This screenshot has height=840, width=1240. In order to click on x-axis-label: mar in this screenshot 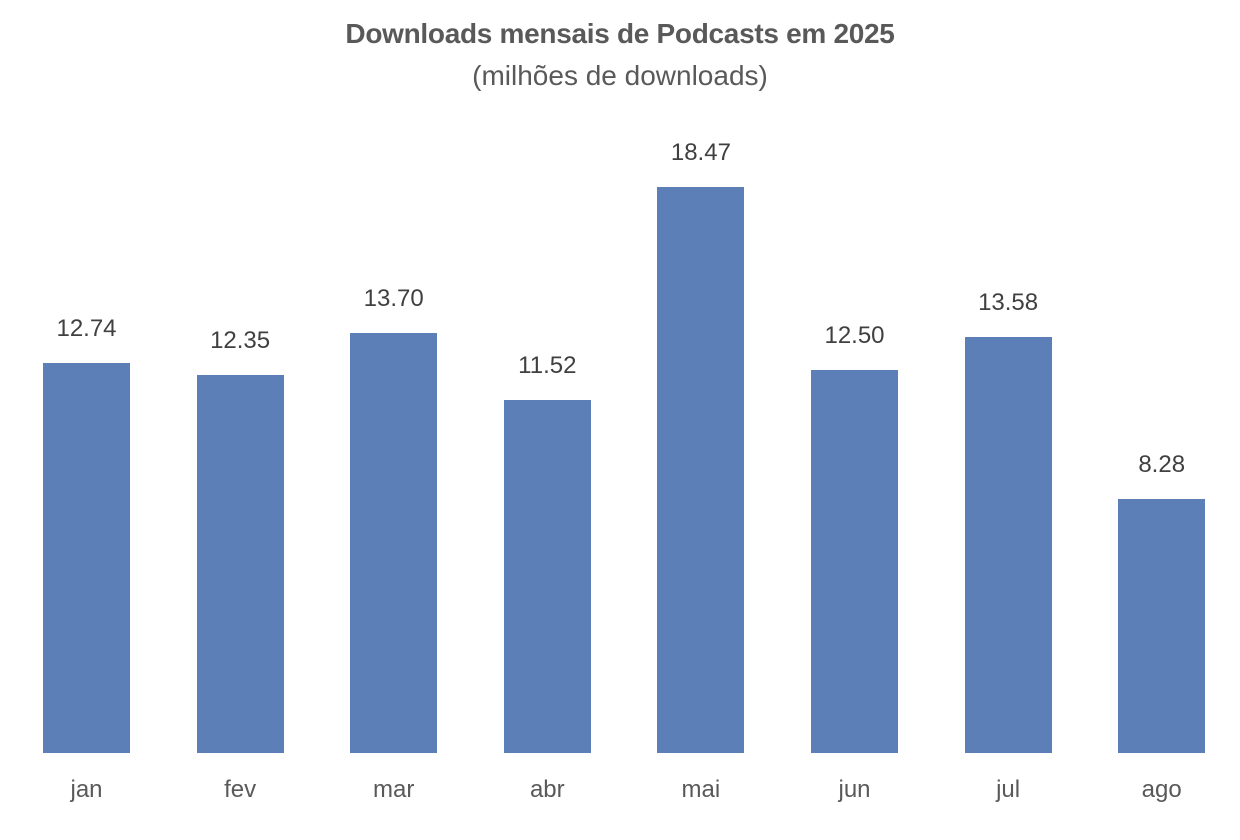, I will do `click(394, 789)`.